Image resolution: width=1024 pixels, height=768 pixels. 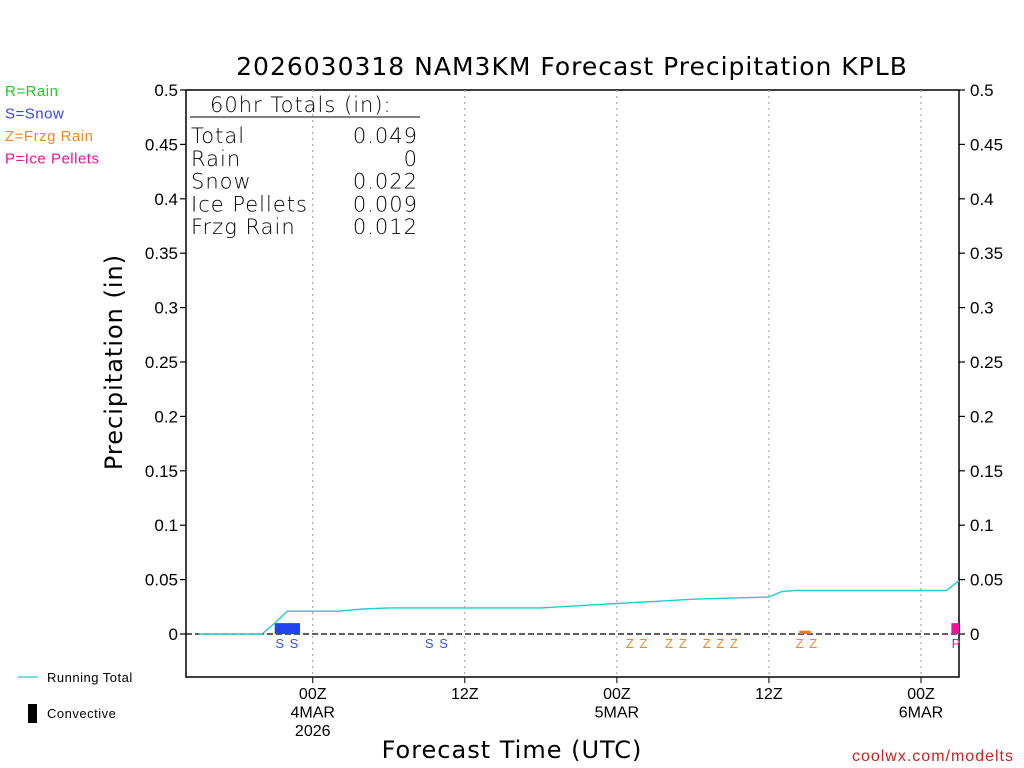 I want to click on legend-entry-1: S=Snow, so click(x=34, y=114).